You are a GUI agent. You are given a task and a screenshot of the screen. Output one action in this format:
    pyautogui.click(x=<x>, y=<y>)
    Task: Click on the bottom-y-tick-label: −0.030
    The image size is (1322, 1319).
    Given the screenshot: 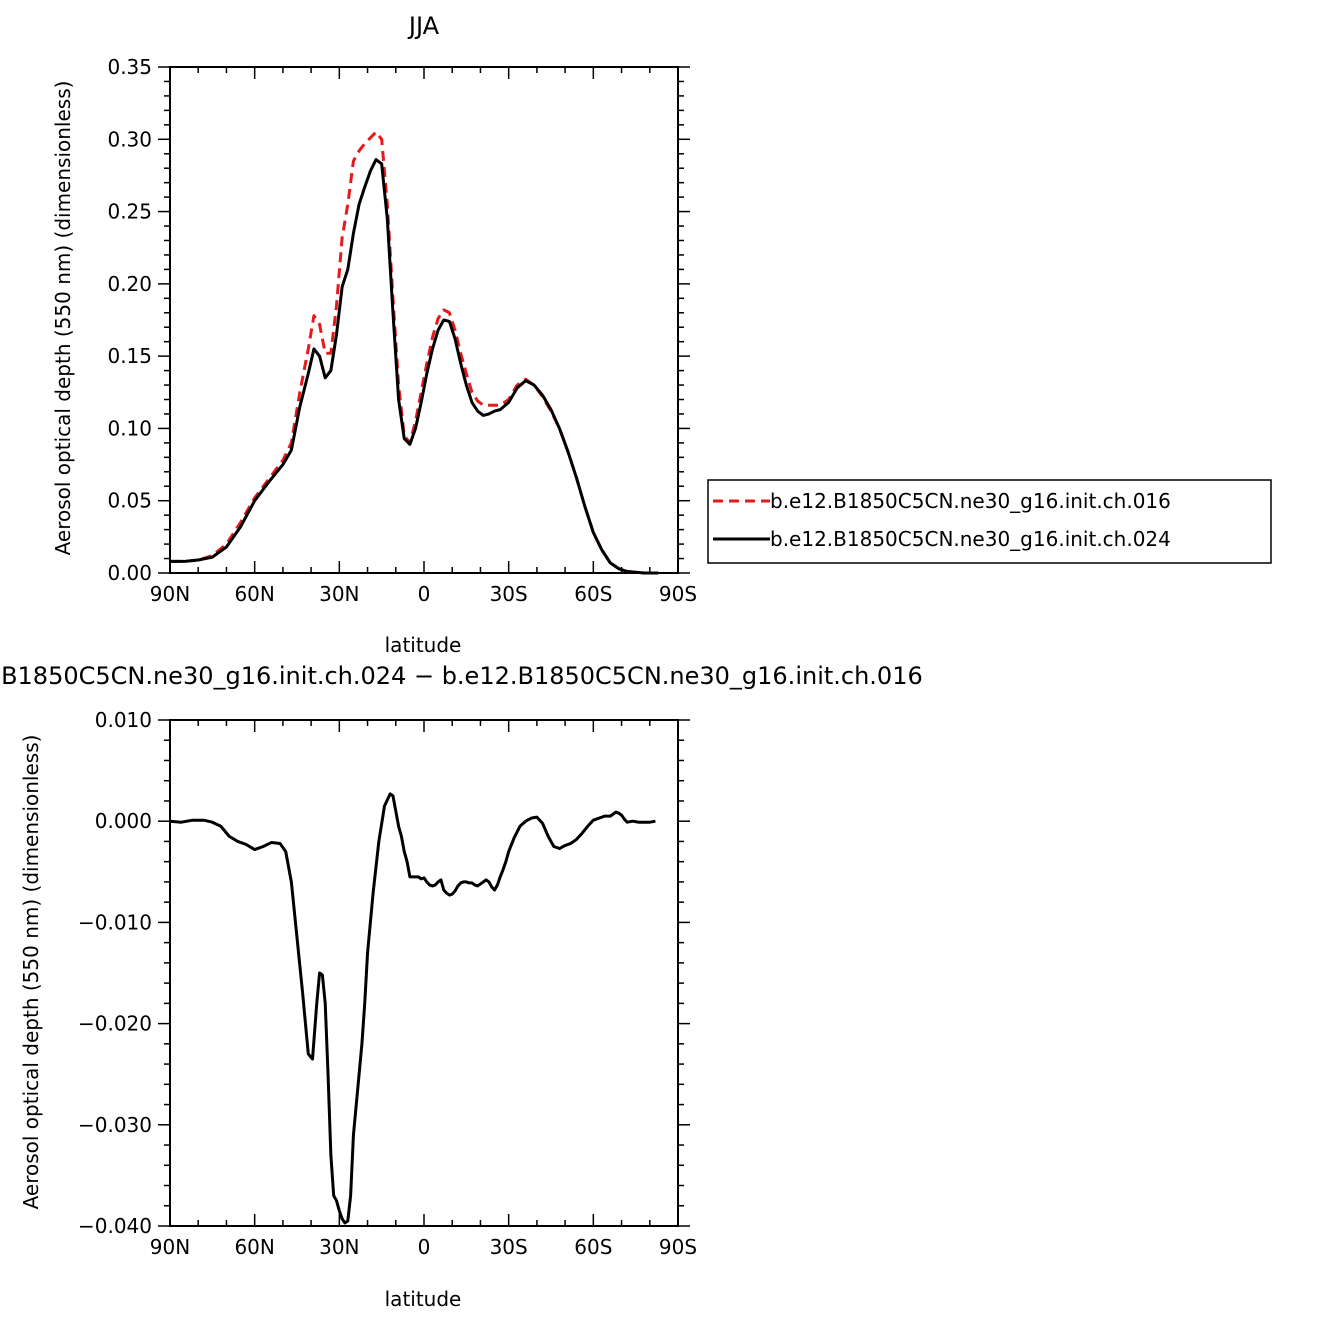 What is the action you would take?
    pyautogui.click(x=115, y=1125)
    